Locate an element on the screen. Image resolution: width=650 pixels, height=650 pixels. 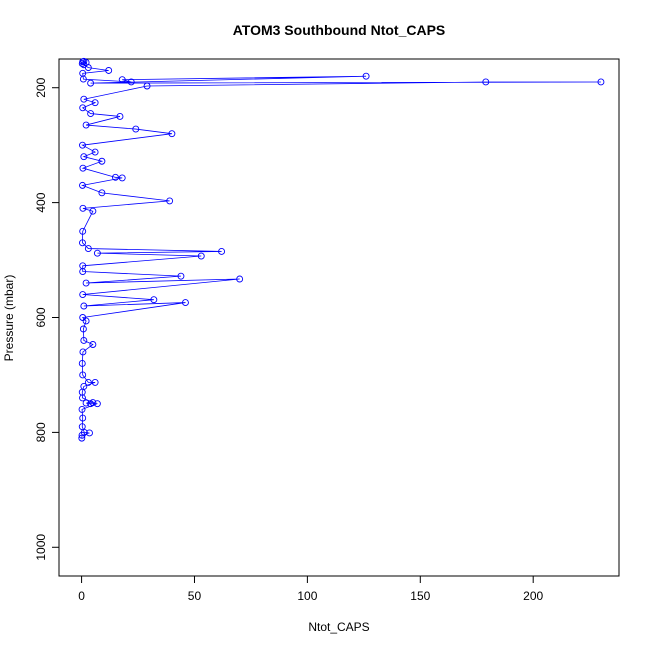
y-tick-label: 400 is located at coordinates (41, 202).